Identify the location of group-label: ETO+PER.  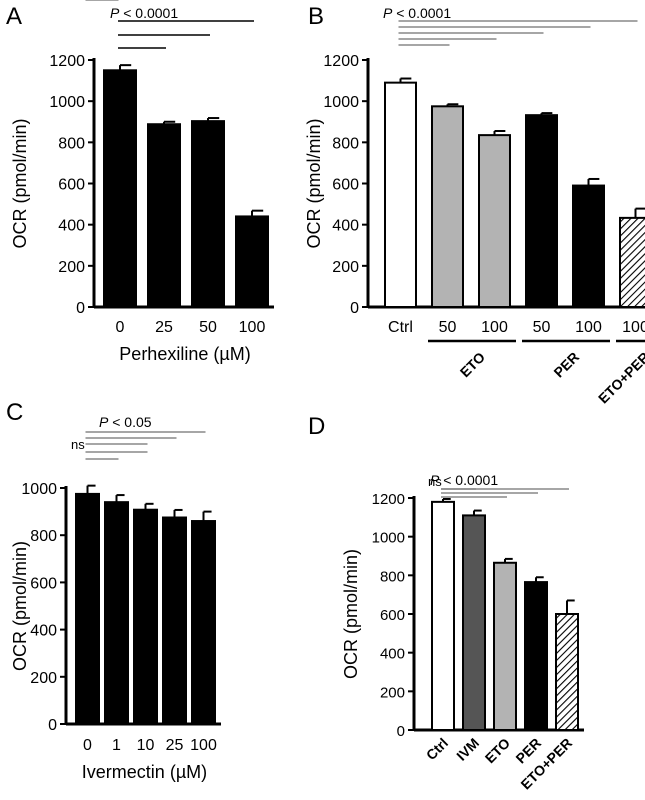
(620, 378).